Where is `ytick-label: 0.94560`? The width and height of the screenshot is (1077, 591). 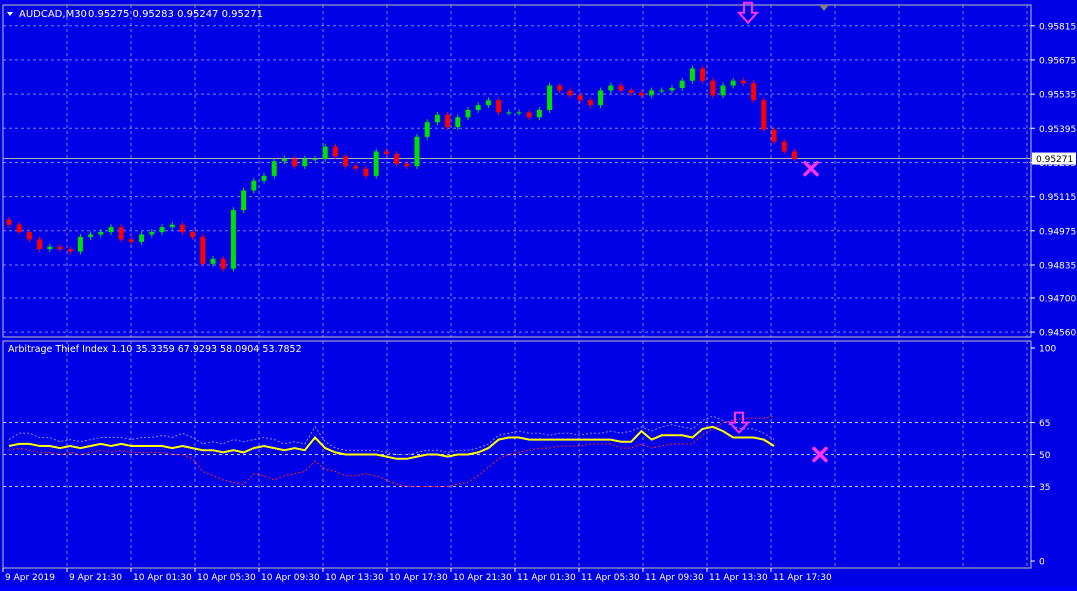
ytick-label: 0.94560 is located at coordinates (1057, 334).